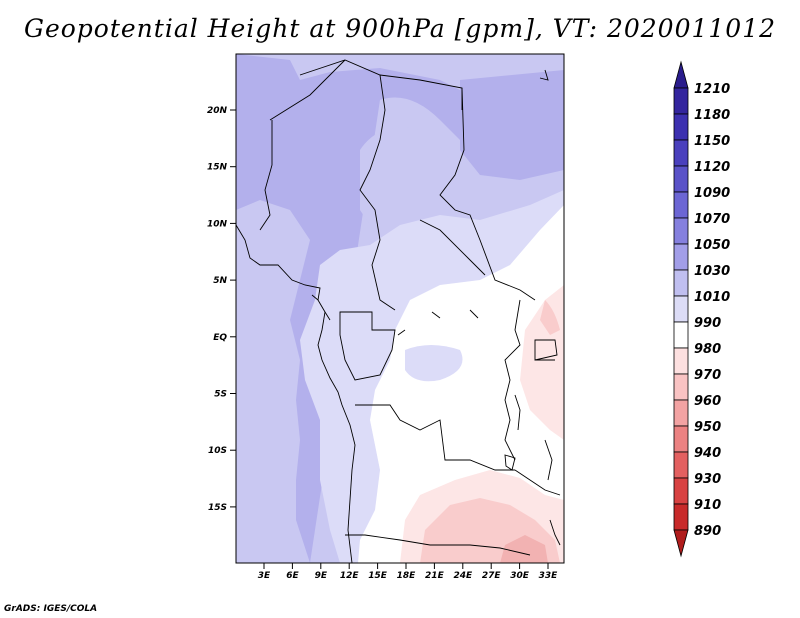 The height and width of the screenshot is (618, 800). I want to click on colorbar-label: 1090, so click(712, 193).